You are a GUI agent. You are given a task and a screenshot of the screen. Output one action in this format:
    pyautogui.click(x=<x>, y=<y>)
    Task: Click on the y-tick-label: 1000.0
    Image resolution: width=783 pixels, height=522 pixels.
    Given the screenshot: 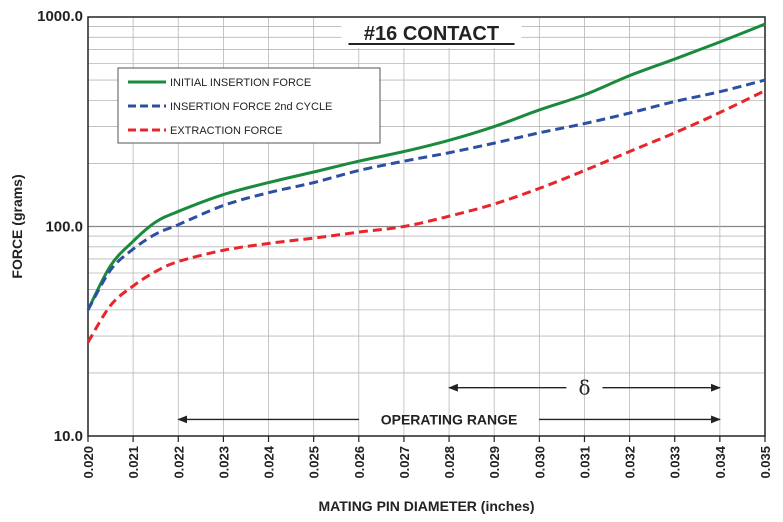 What is the action you would take?
    pyautogui.click(x=60, y=16)
    